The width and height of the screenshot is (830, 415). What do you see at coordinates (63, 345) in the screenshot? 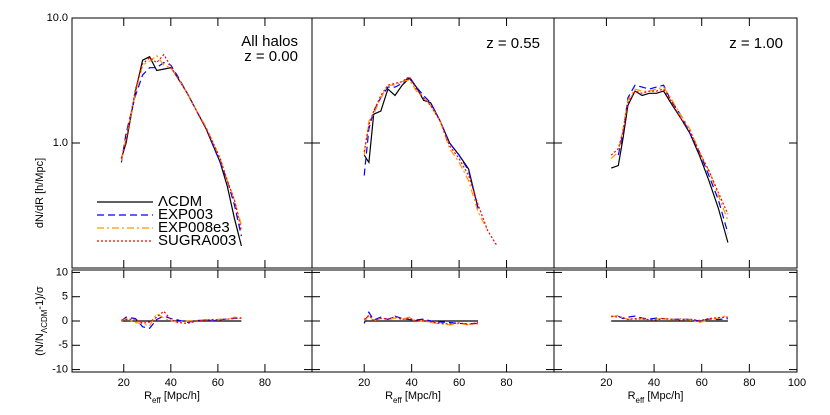
I see `y-tick-label: -5` at bounding box center [63, 345].